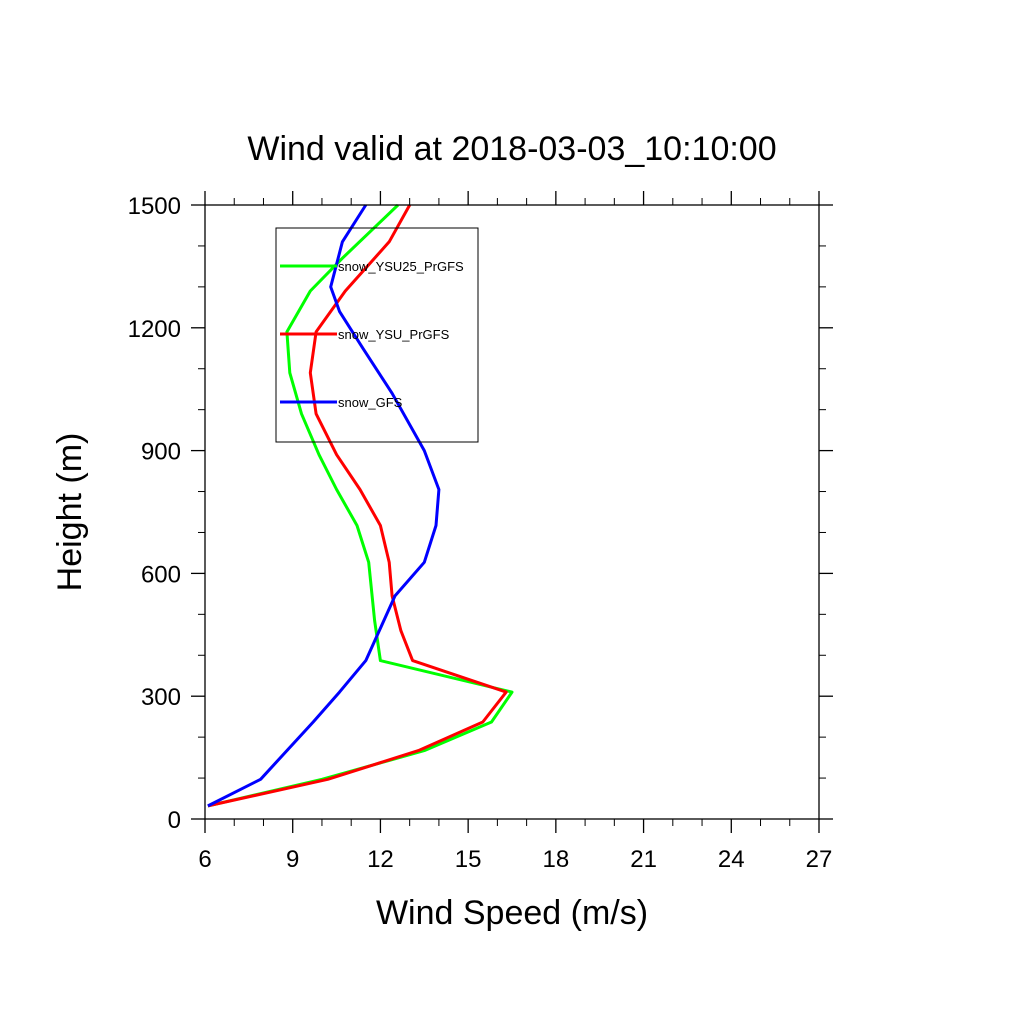  I want to click on legend-label: snow_YSU_PrGFS, so click(394, 334).